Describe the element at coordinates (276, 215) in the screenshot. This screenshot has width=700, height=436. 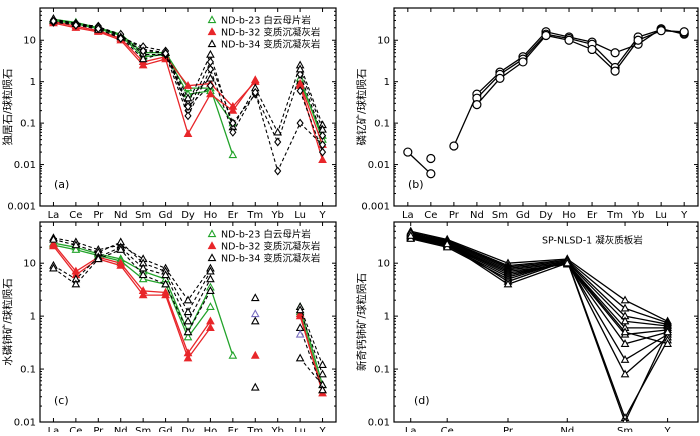
I see `x-category-label: Yb` at that location.